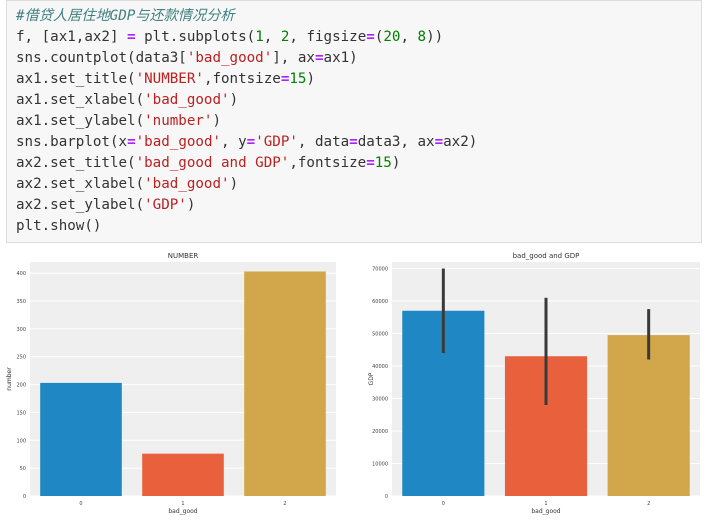 The height and width of the screenshot is (528, 724). Describe the element at coordinates (118, 142) in the screenshot. I see `code-token: (x` at that location.